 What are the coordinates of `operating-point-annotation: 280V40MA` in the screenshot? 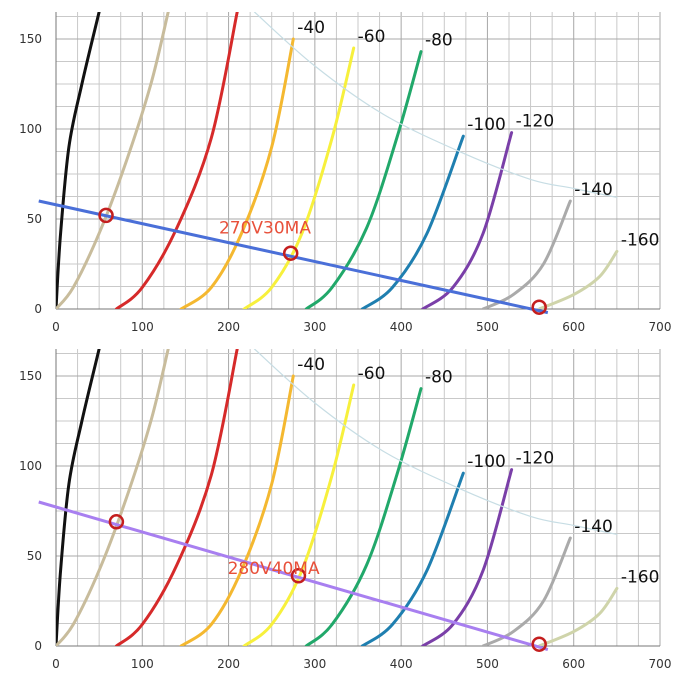 It's located at (274, 569).